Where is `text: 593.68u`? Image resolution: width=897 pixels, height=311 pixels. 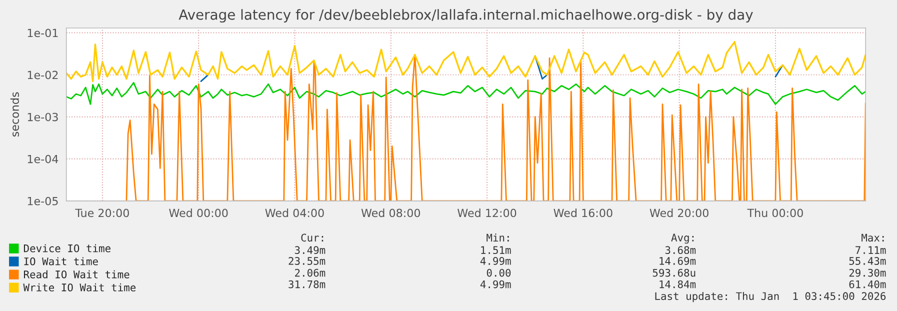
text: 593.68u is located at coordinates (674, 272).